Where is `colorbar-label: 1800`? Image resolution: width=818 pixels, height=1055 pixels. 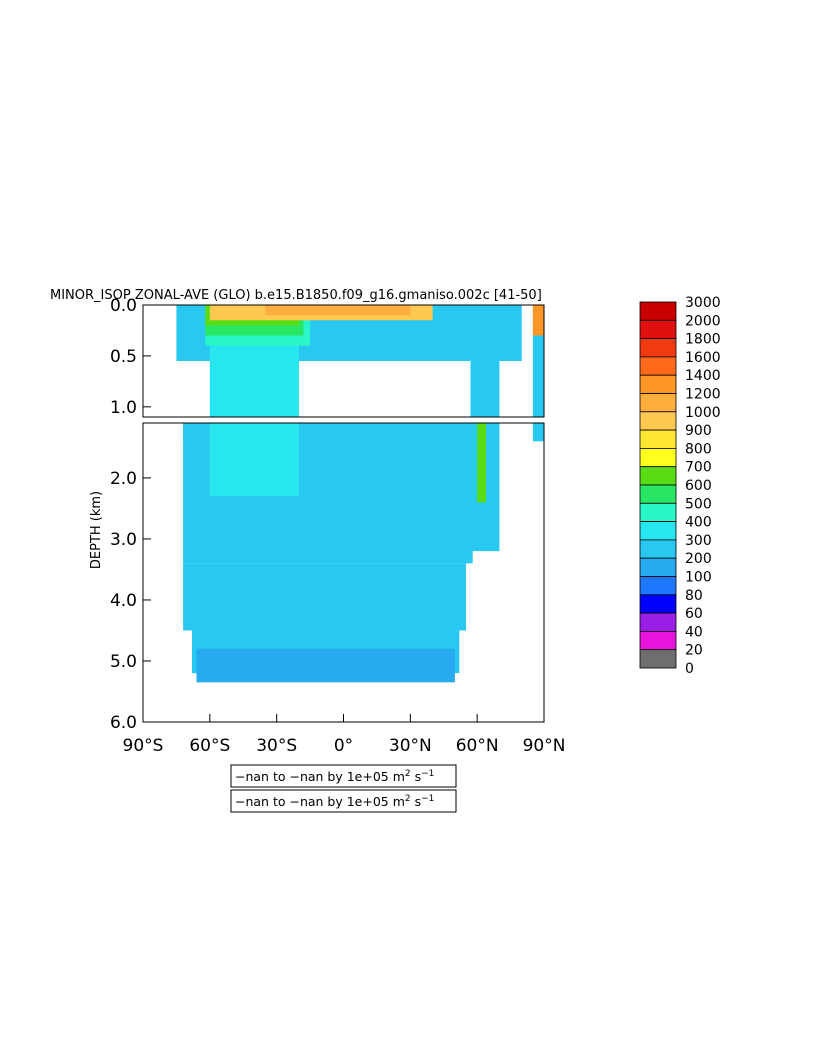 colorbar-label: 1800 is located at coordinates (703, 340).